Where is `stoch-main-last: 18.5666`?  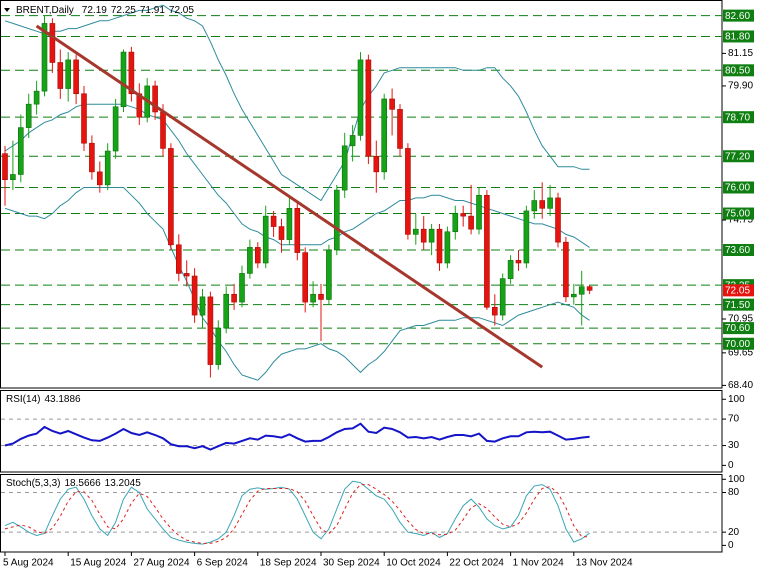 stoch-main-last: 18.5666 is located at coordinates (82, 483).